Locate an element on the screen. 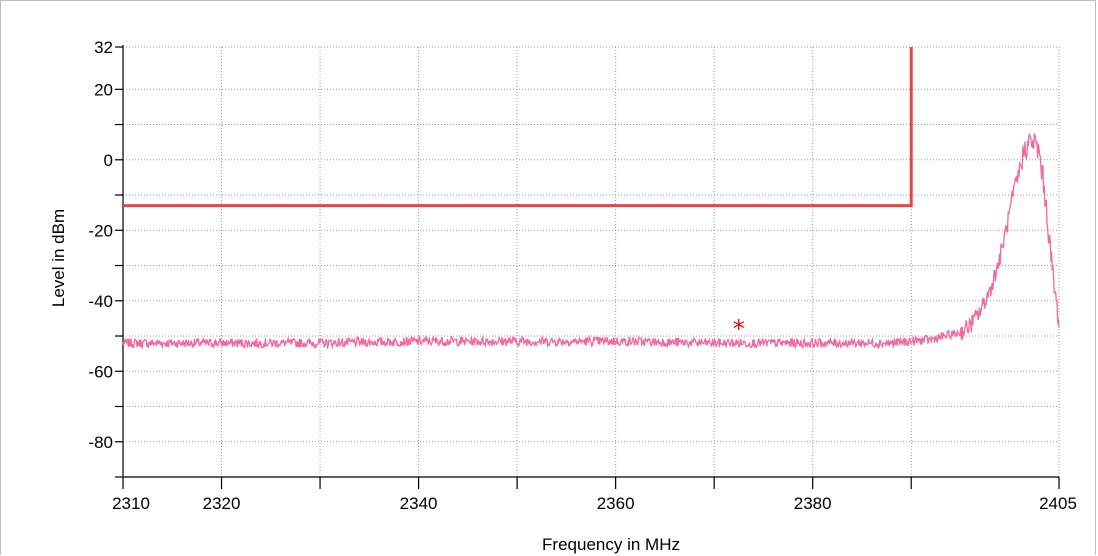  x-tick-label: 2320 is located at coordinates (222, 503).